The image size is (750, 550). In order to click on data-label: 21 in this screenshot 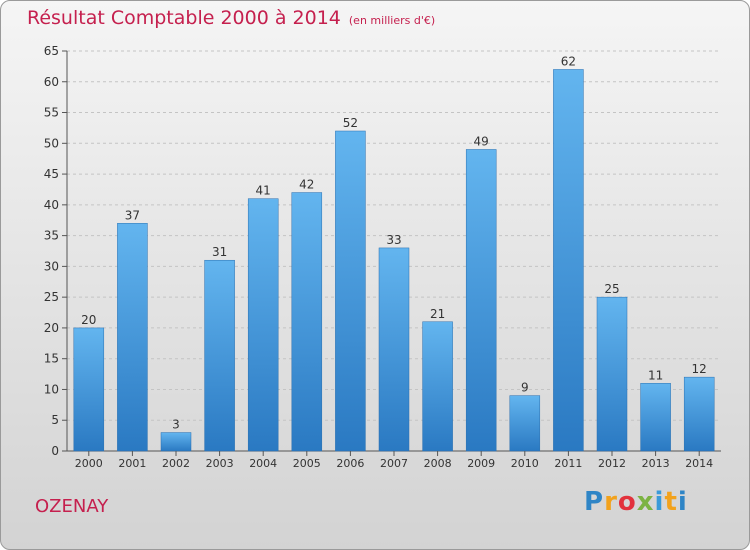, I will do `click(437, 314)`.